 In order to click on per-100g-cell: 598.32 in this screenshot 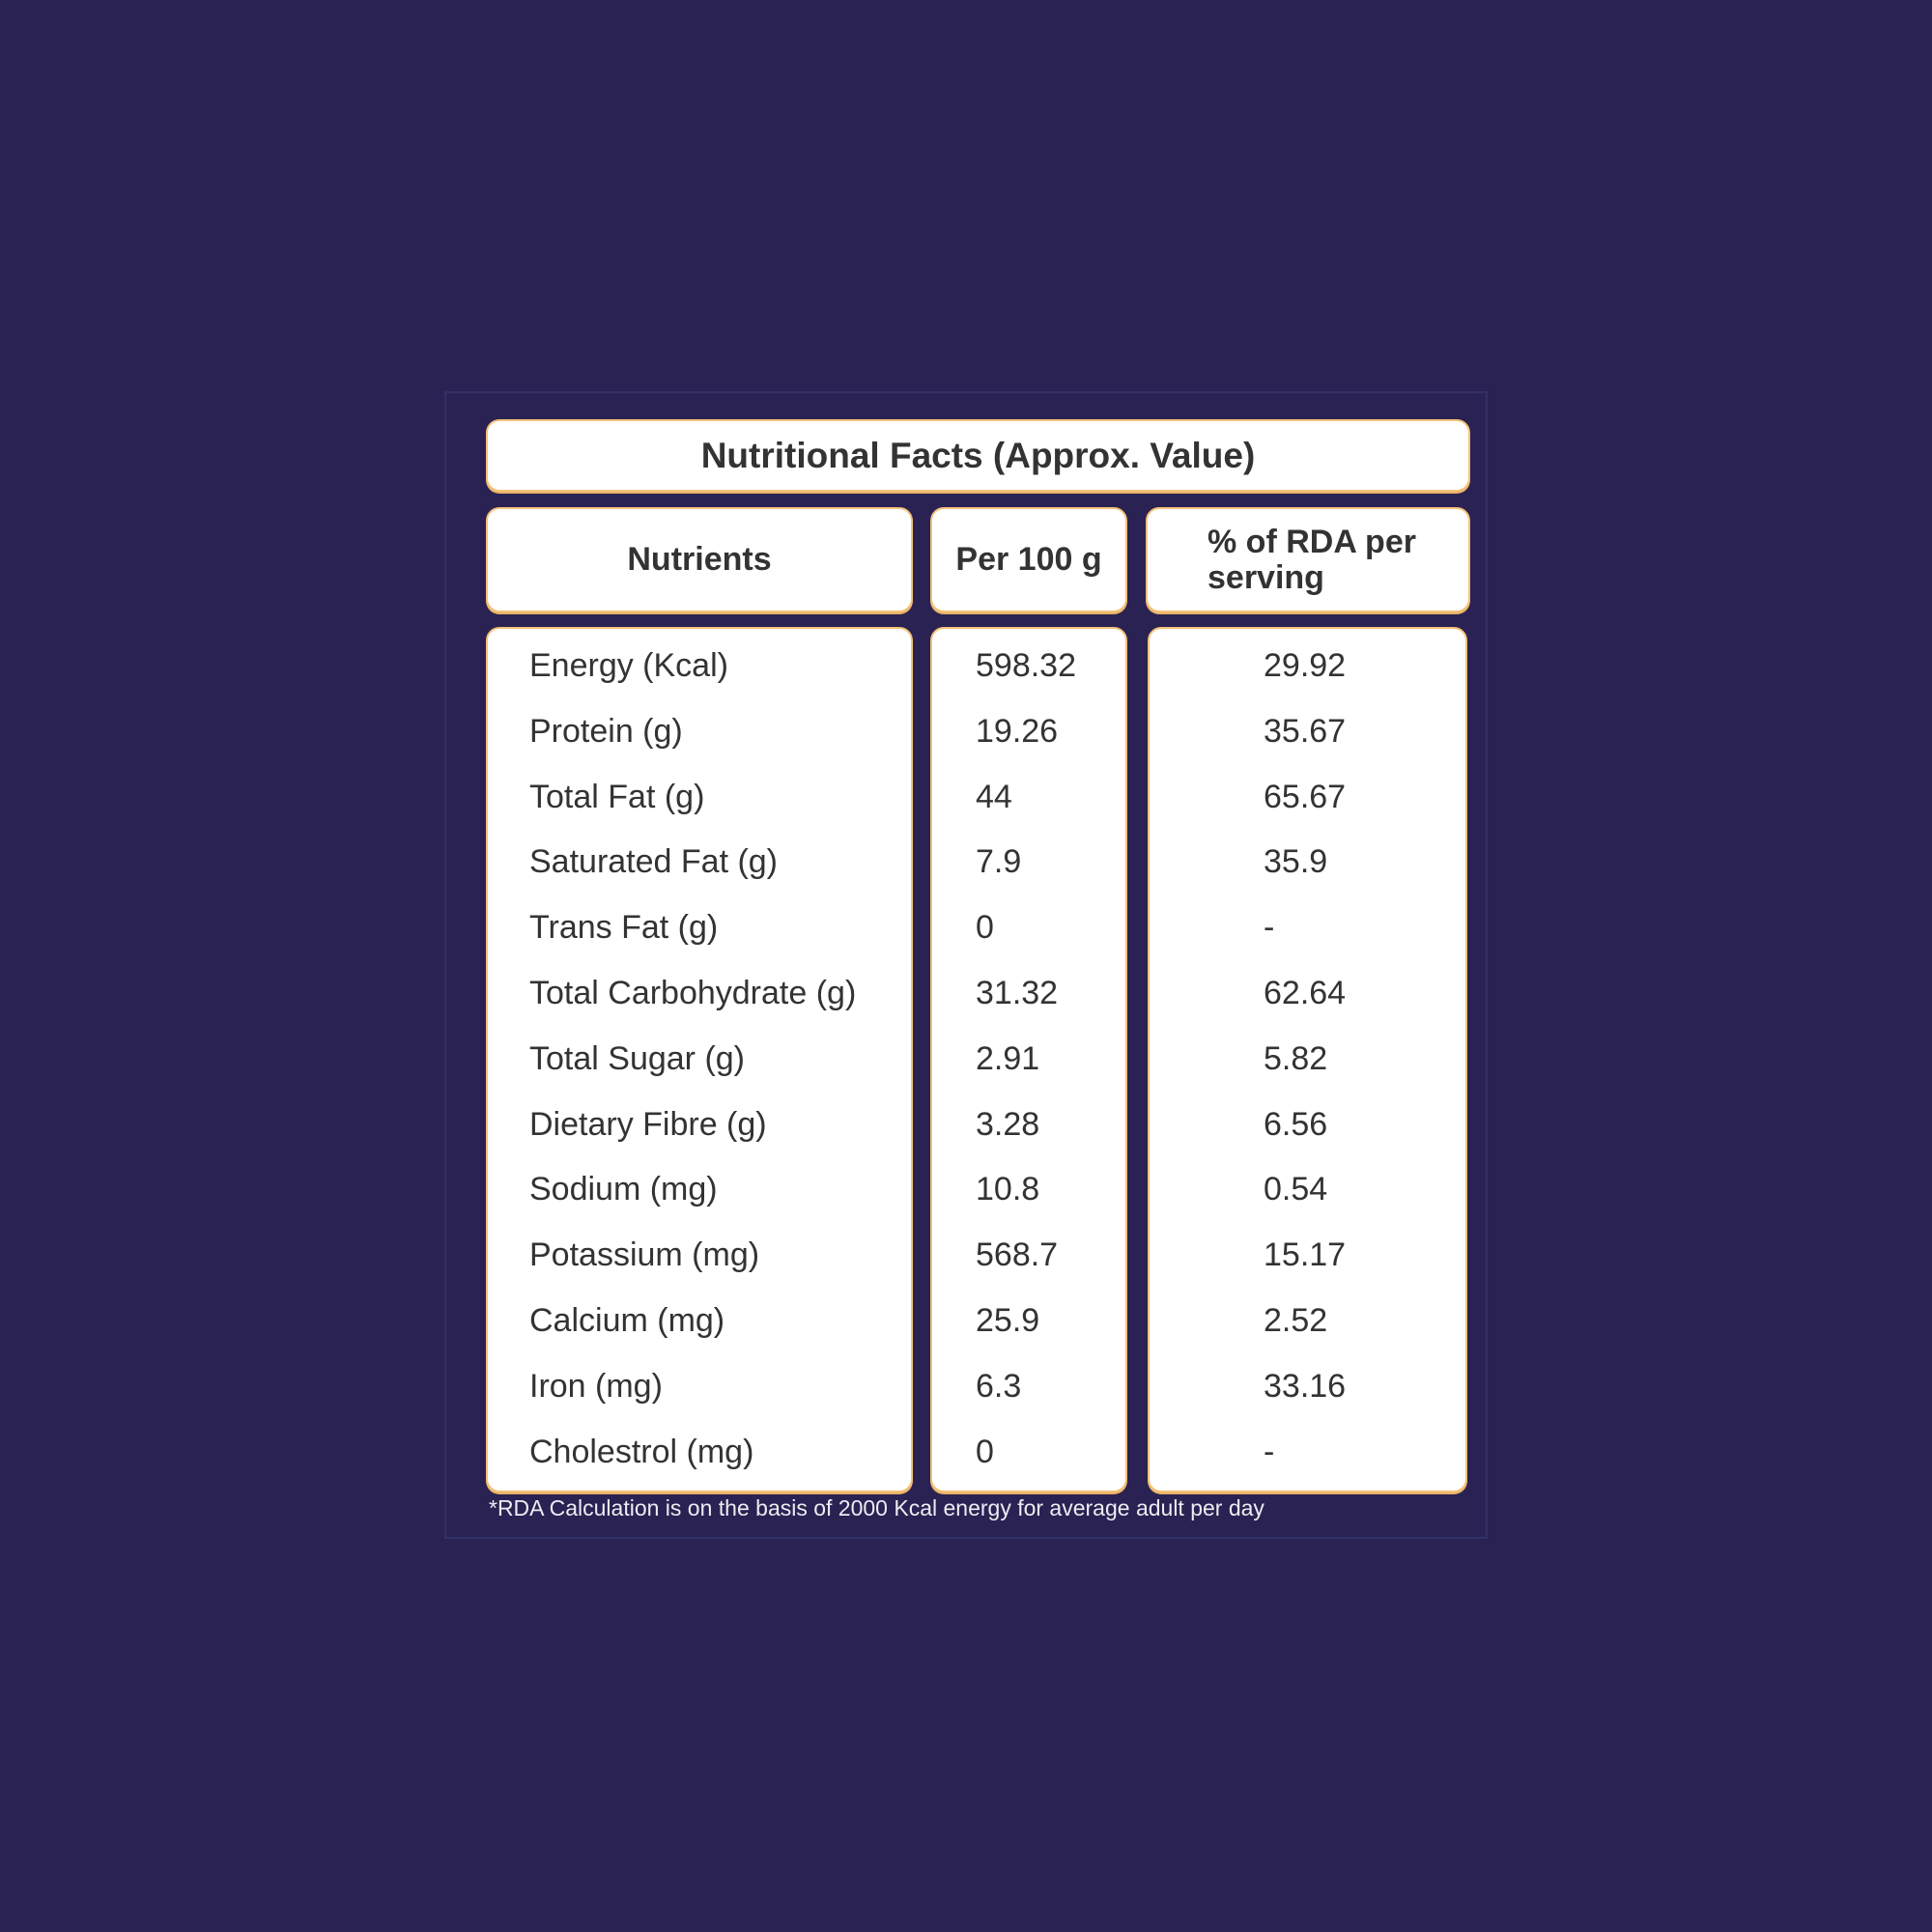, I will do `click(1026, 665)`.